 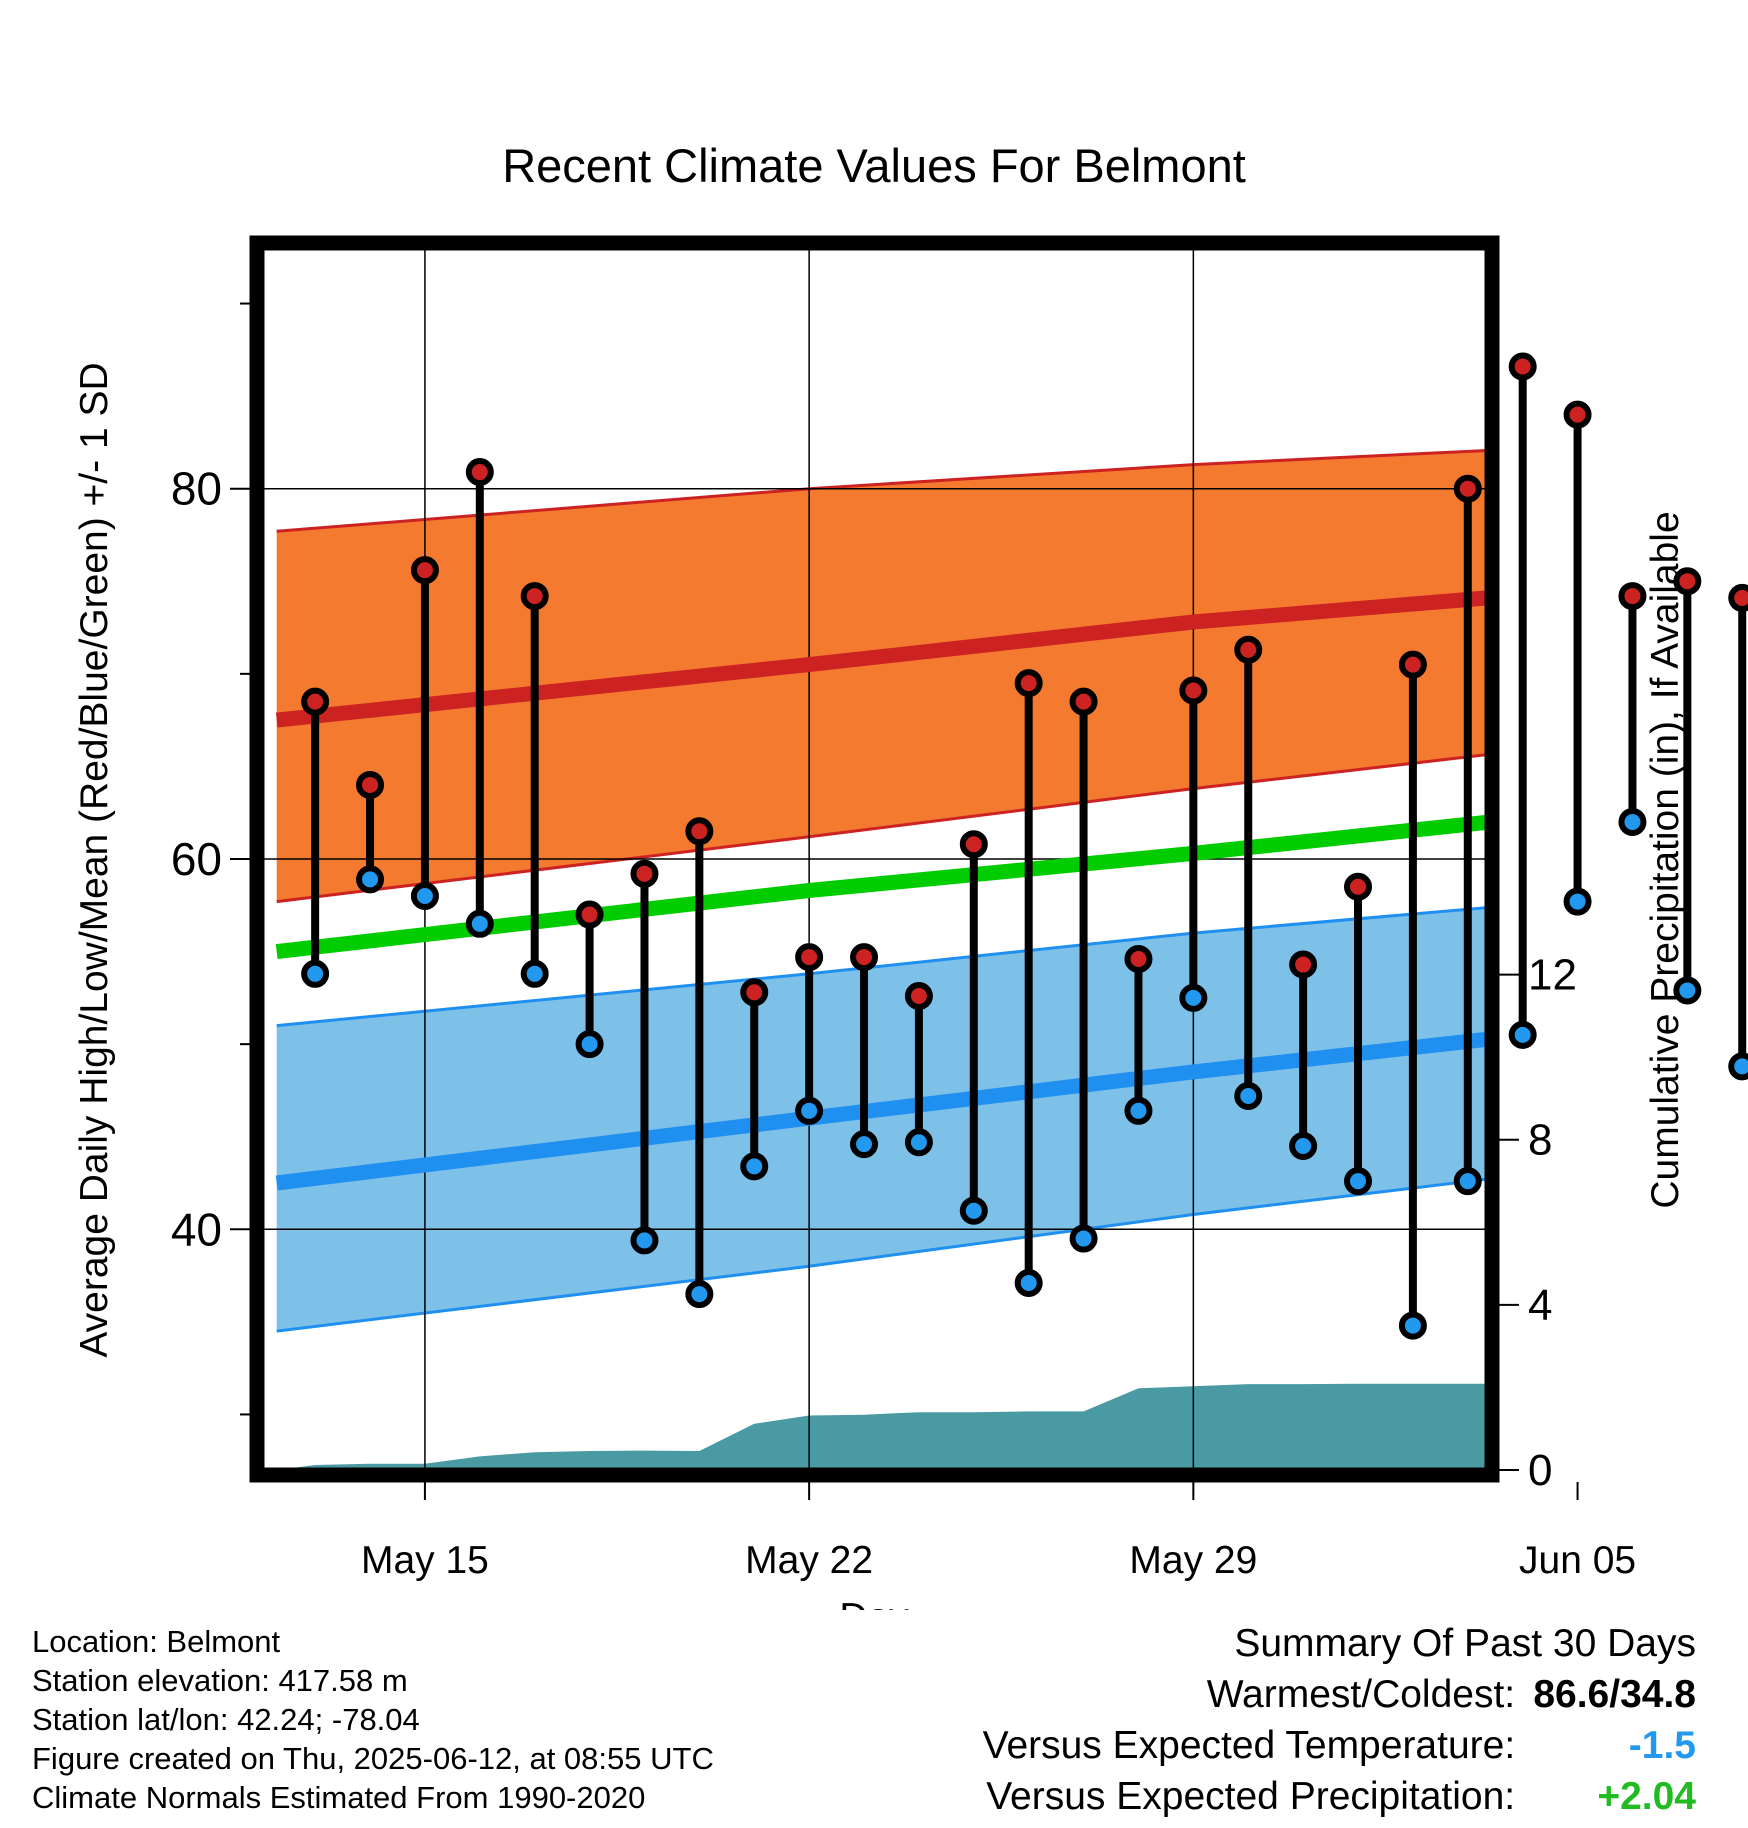 I want to click on summary-warm-cold: Warmest/Coldest: 86.6/34.8, so click(x=1339, y=1694).